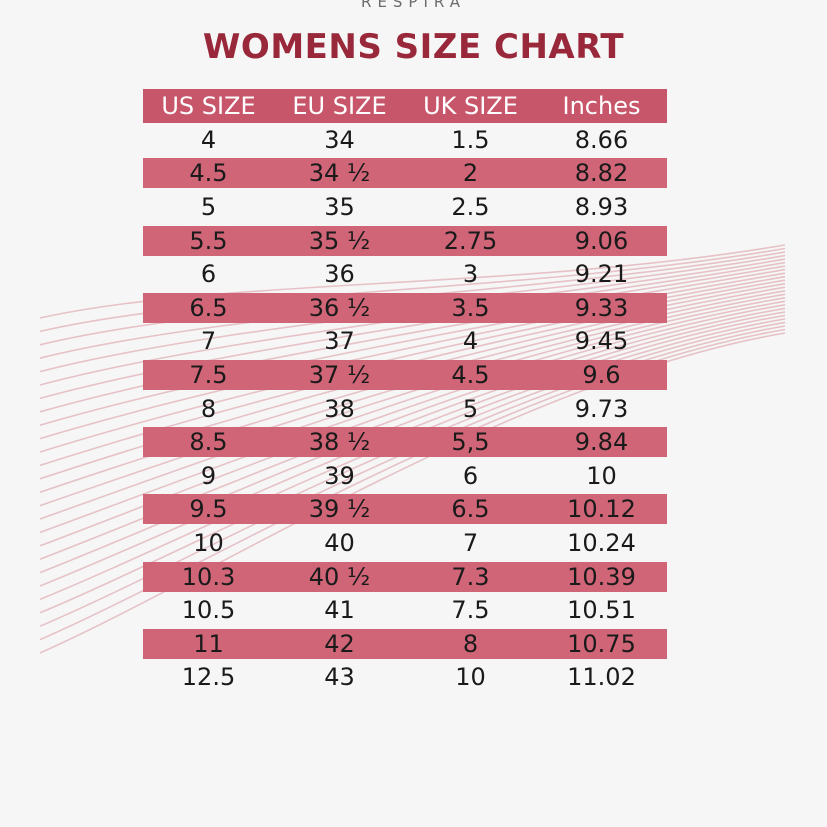  I want to click on cell-inches: 10.12, so click(601, 509).